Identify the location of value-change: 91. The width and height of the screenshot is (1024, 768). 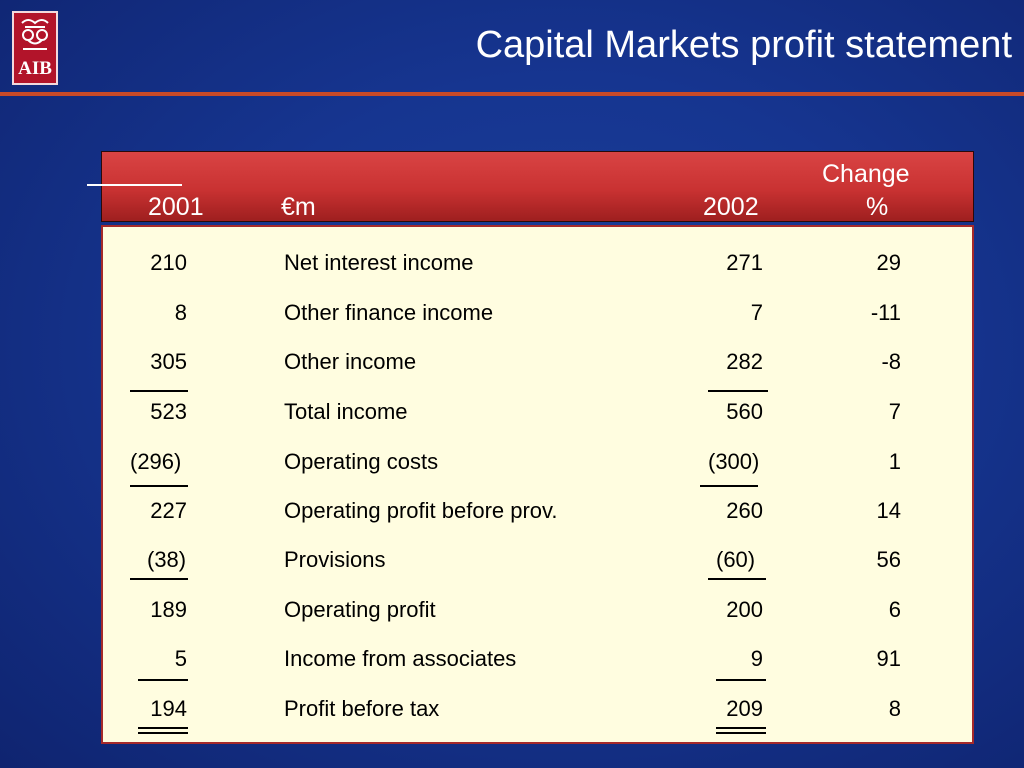
(888, 658).